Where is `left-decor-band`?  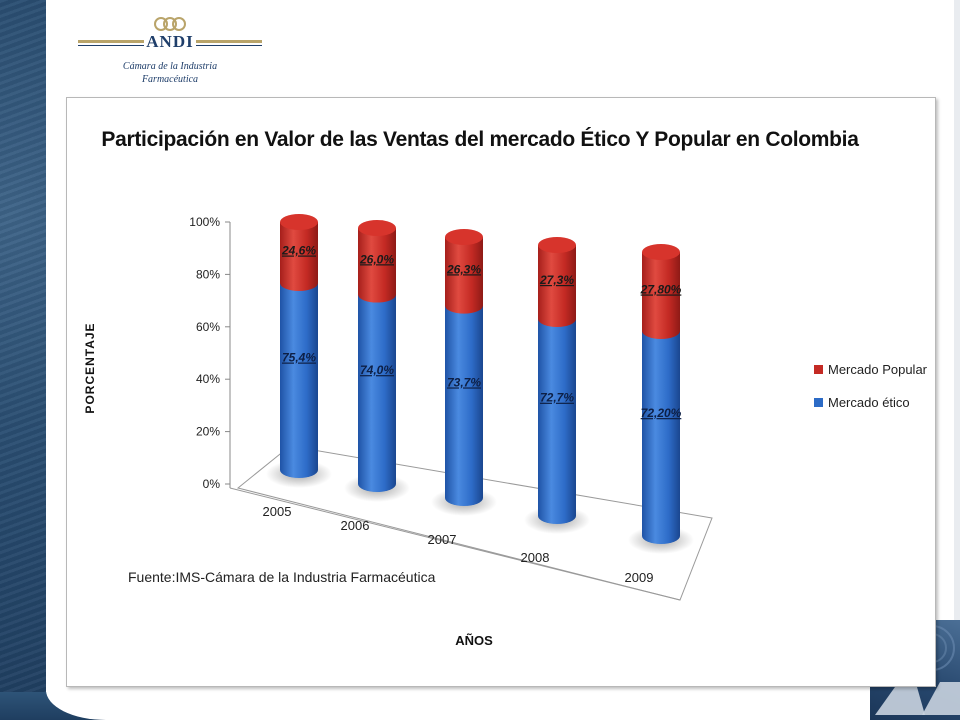
left-decor-band is located at coordinates (23, 360).